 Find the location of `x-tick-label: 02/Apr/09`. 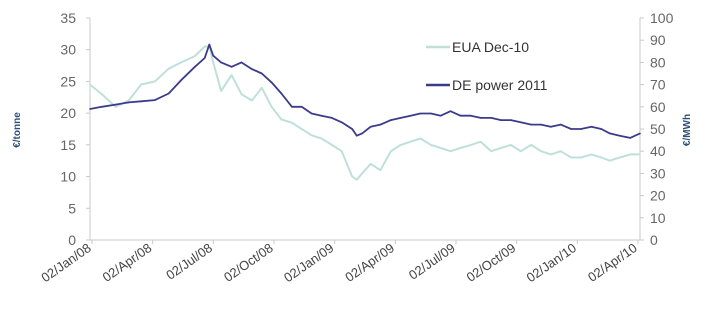

x-tick-label: 02/Apr/09 is located at coordinates (369, 262).